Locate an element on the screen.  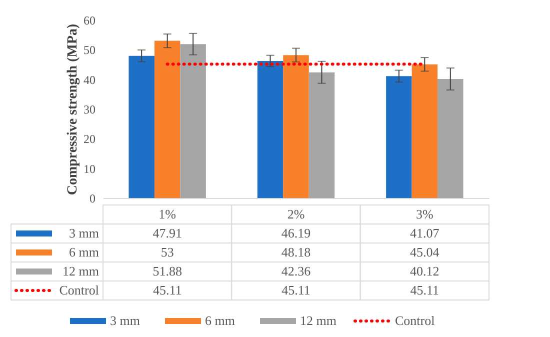
data-label: 42.36 is located at coordinates (296, 271).